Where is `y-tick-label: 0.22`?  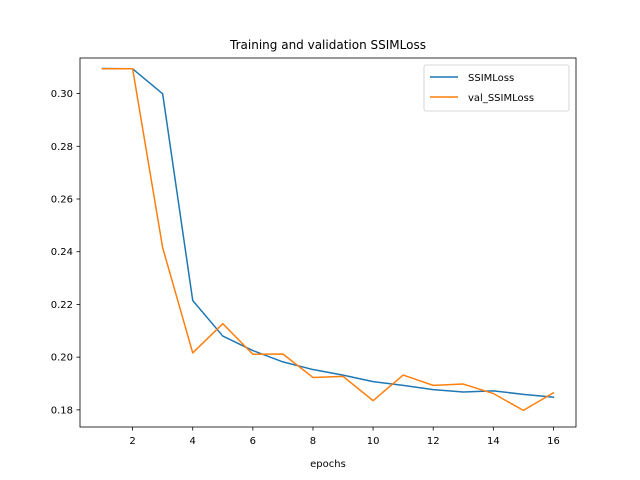
y-tick-label: 0.22 is located at coordinates (62, 305).